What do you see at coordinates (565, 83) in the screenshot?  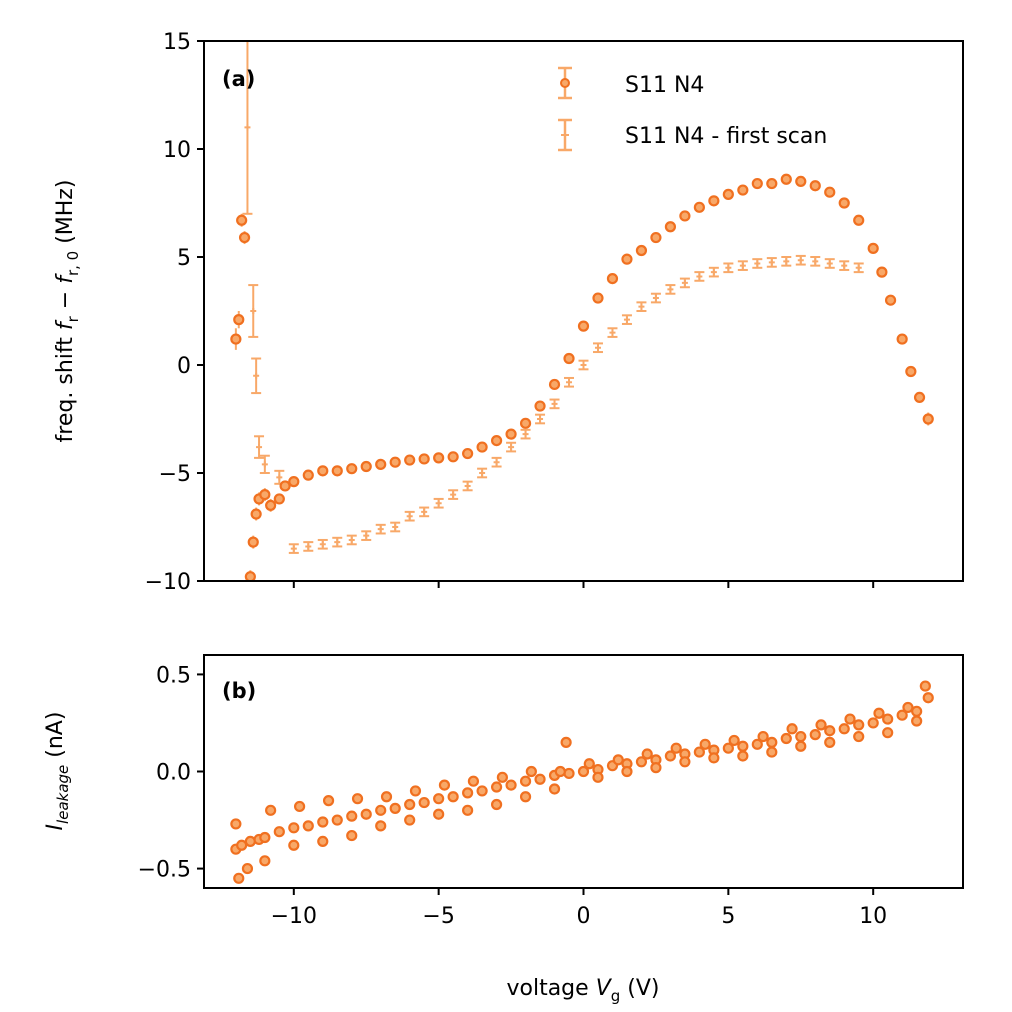 I see `legend-marker-main` at bounding box center [565, 83].